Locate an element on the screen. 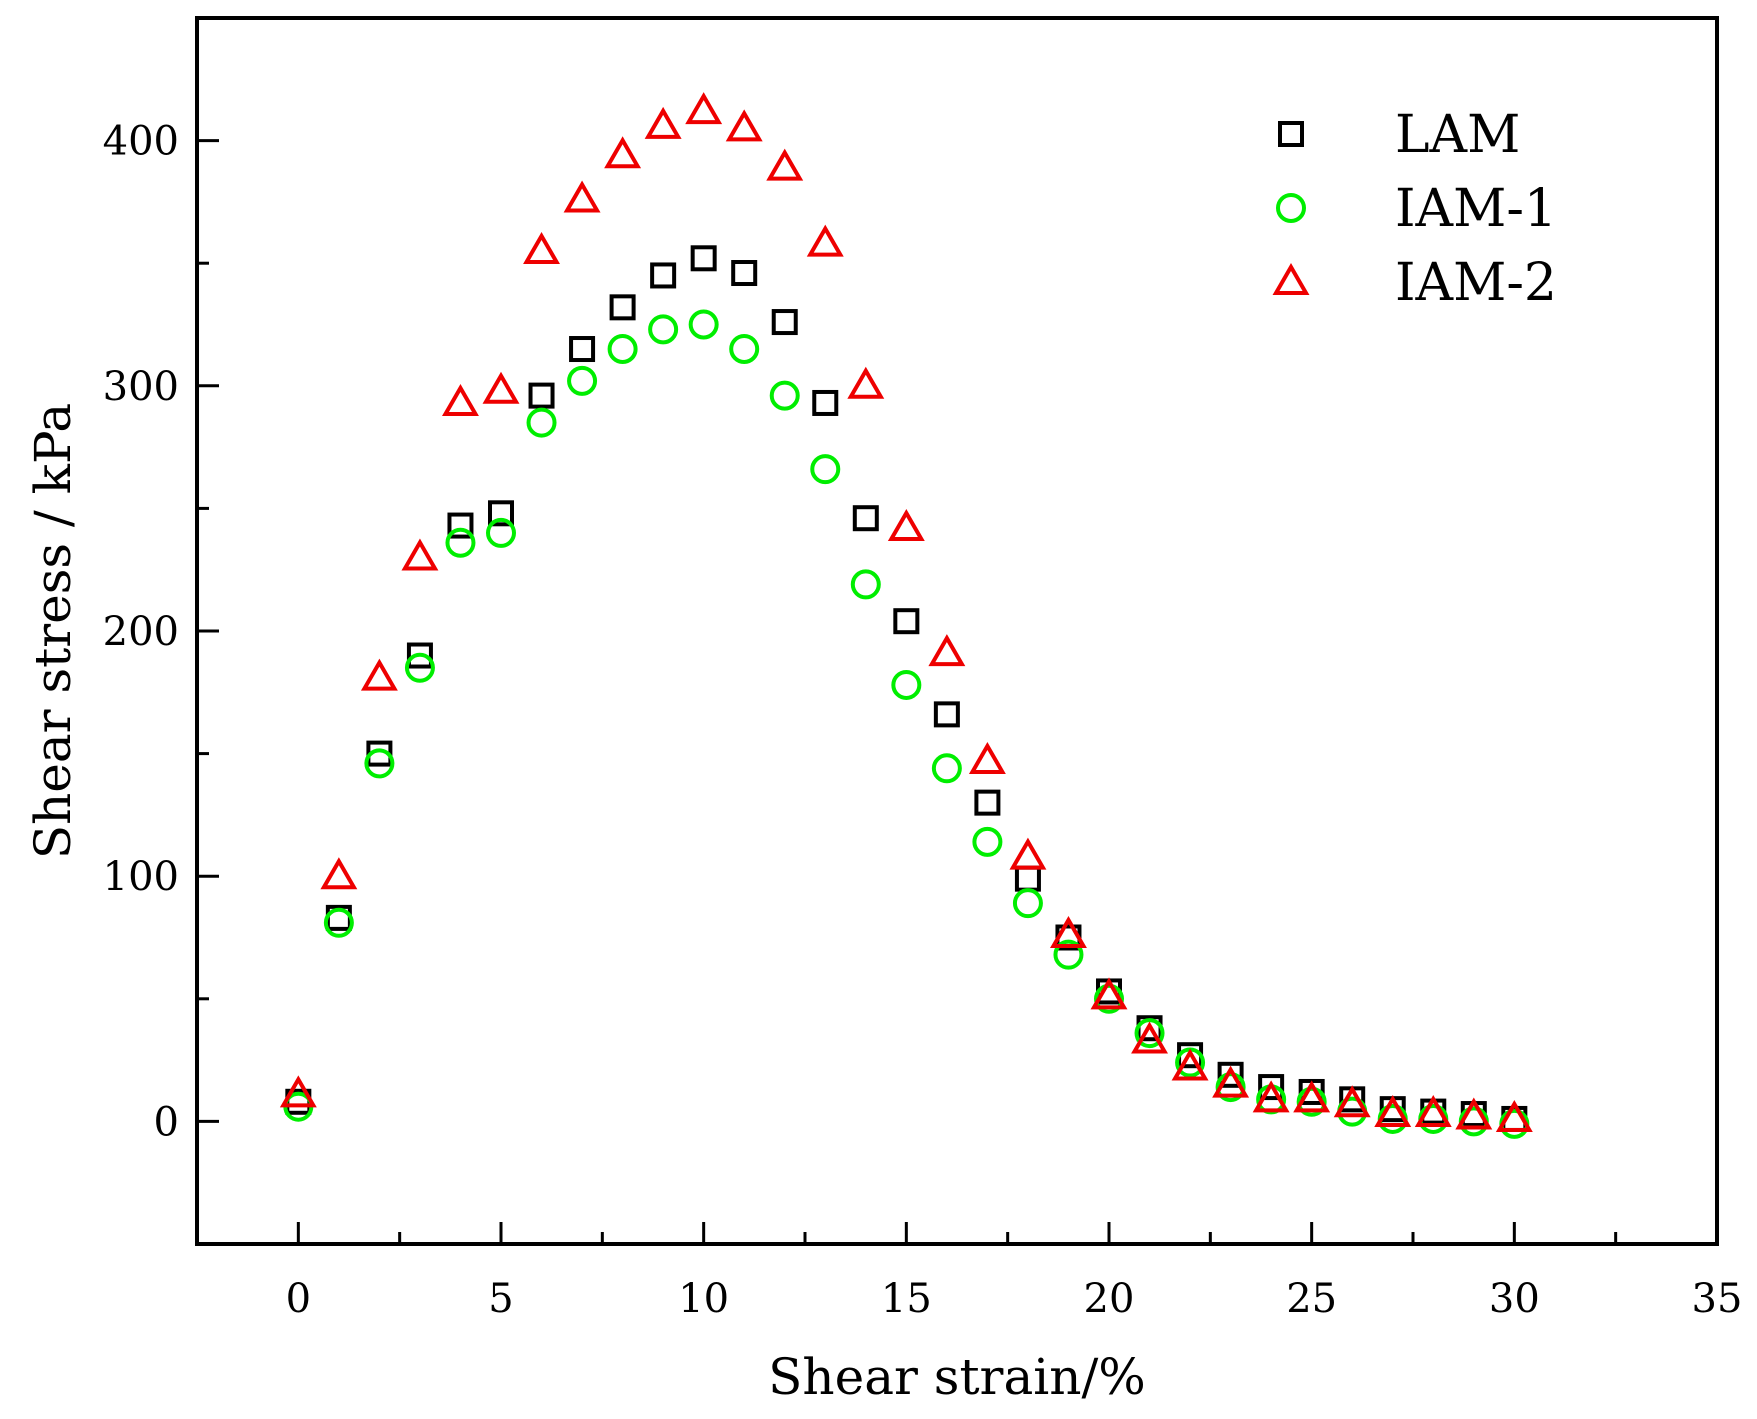 The image size is (1757, 1419). y-tick-label: 300 is located at coordinates (141, 387).